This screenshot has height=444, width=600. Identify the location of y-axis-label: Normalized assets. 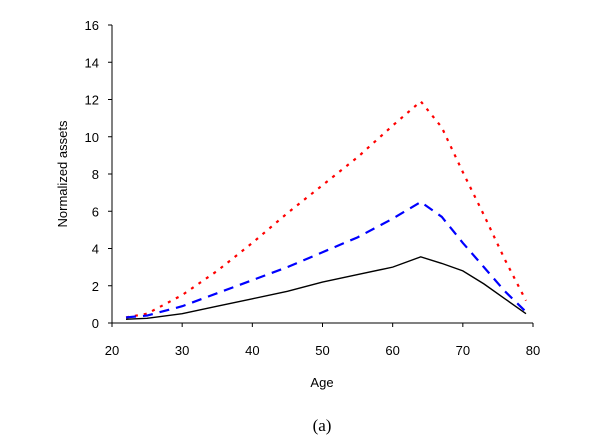
(62, 173).